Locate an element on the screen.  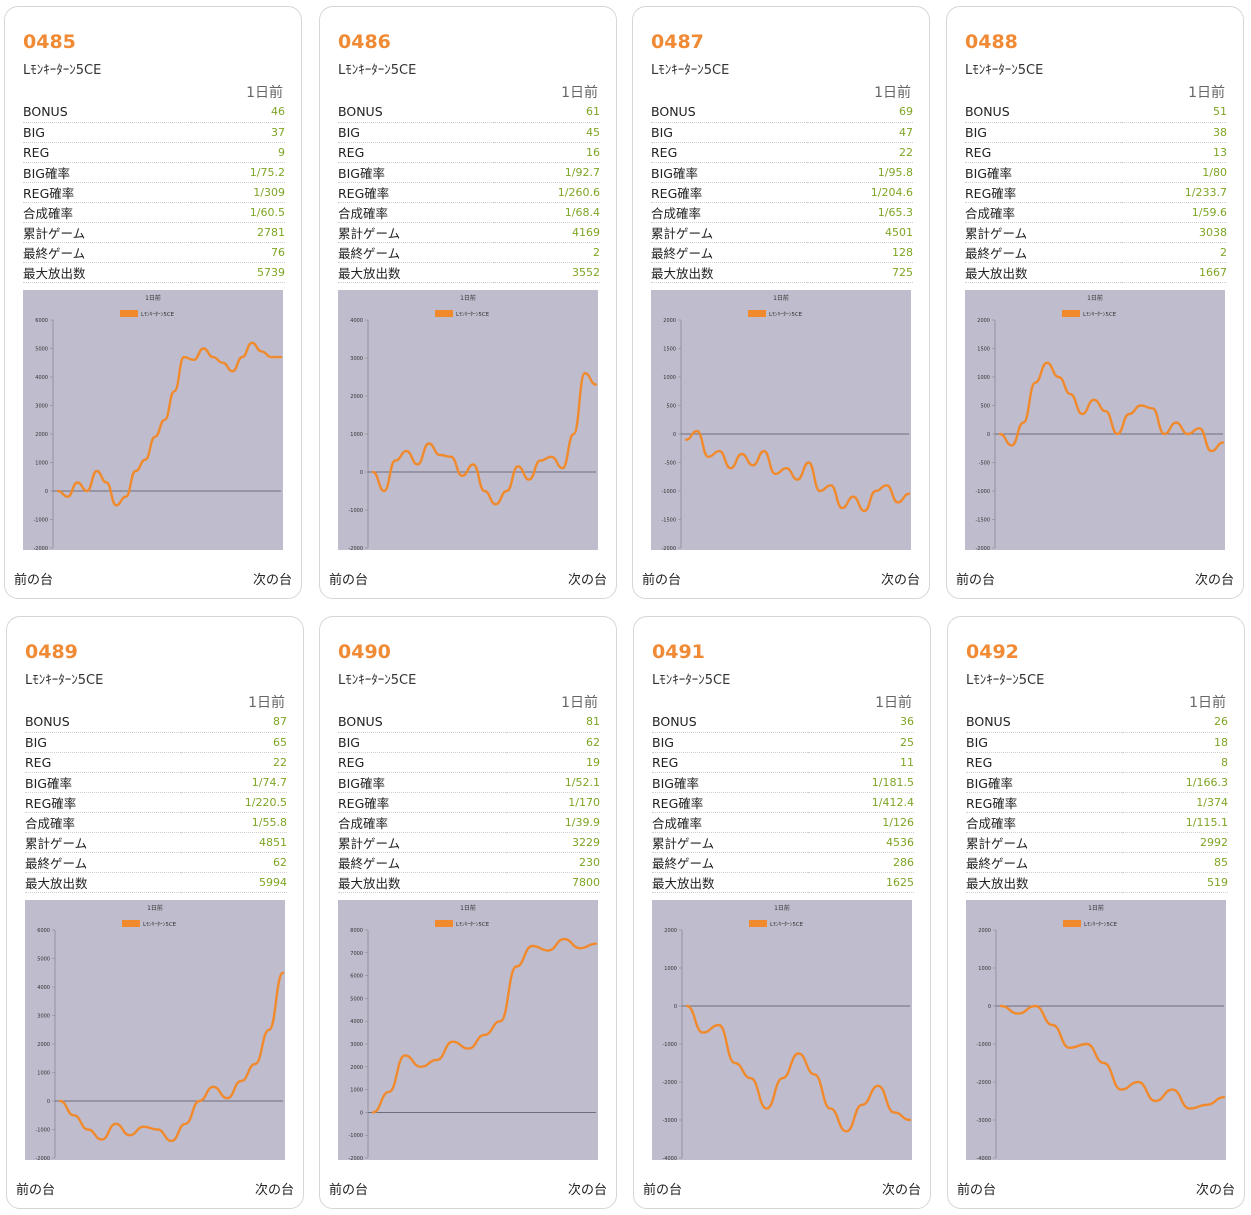
stat-value: 1/126 is located at coordinates (861, 822).